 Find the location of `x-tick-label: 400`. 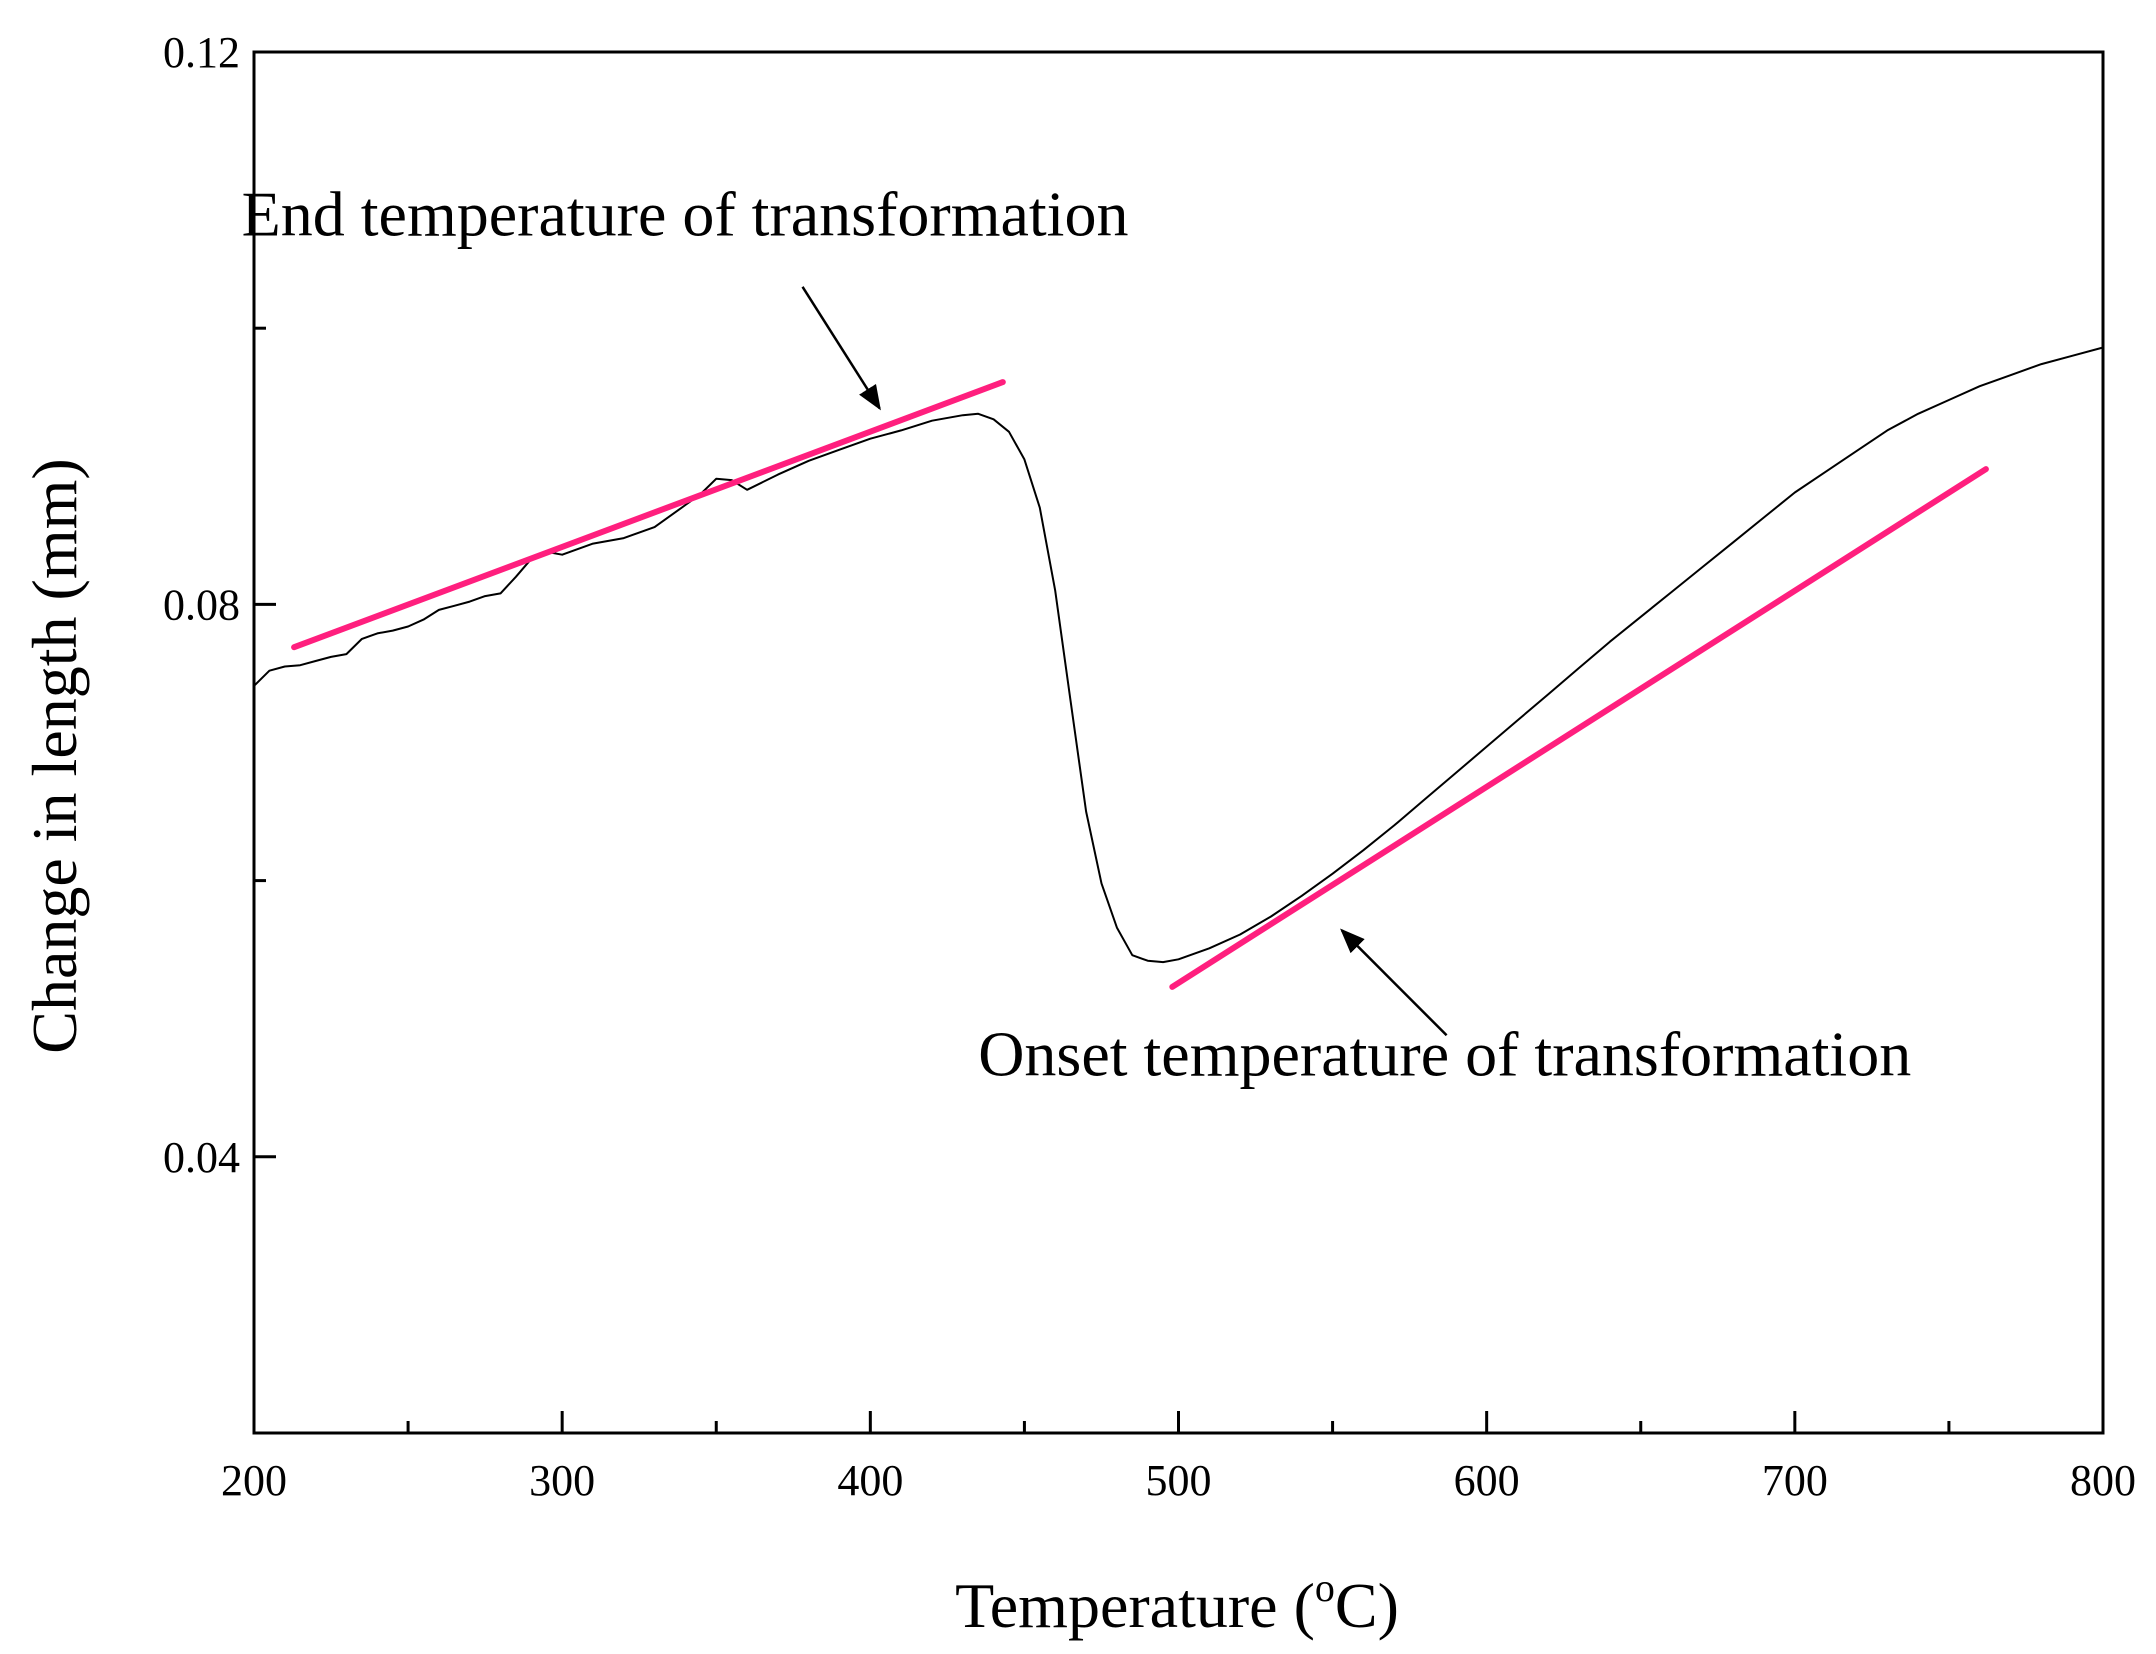

x-tick-label: 400 is located at coordinates (870, 1480).